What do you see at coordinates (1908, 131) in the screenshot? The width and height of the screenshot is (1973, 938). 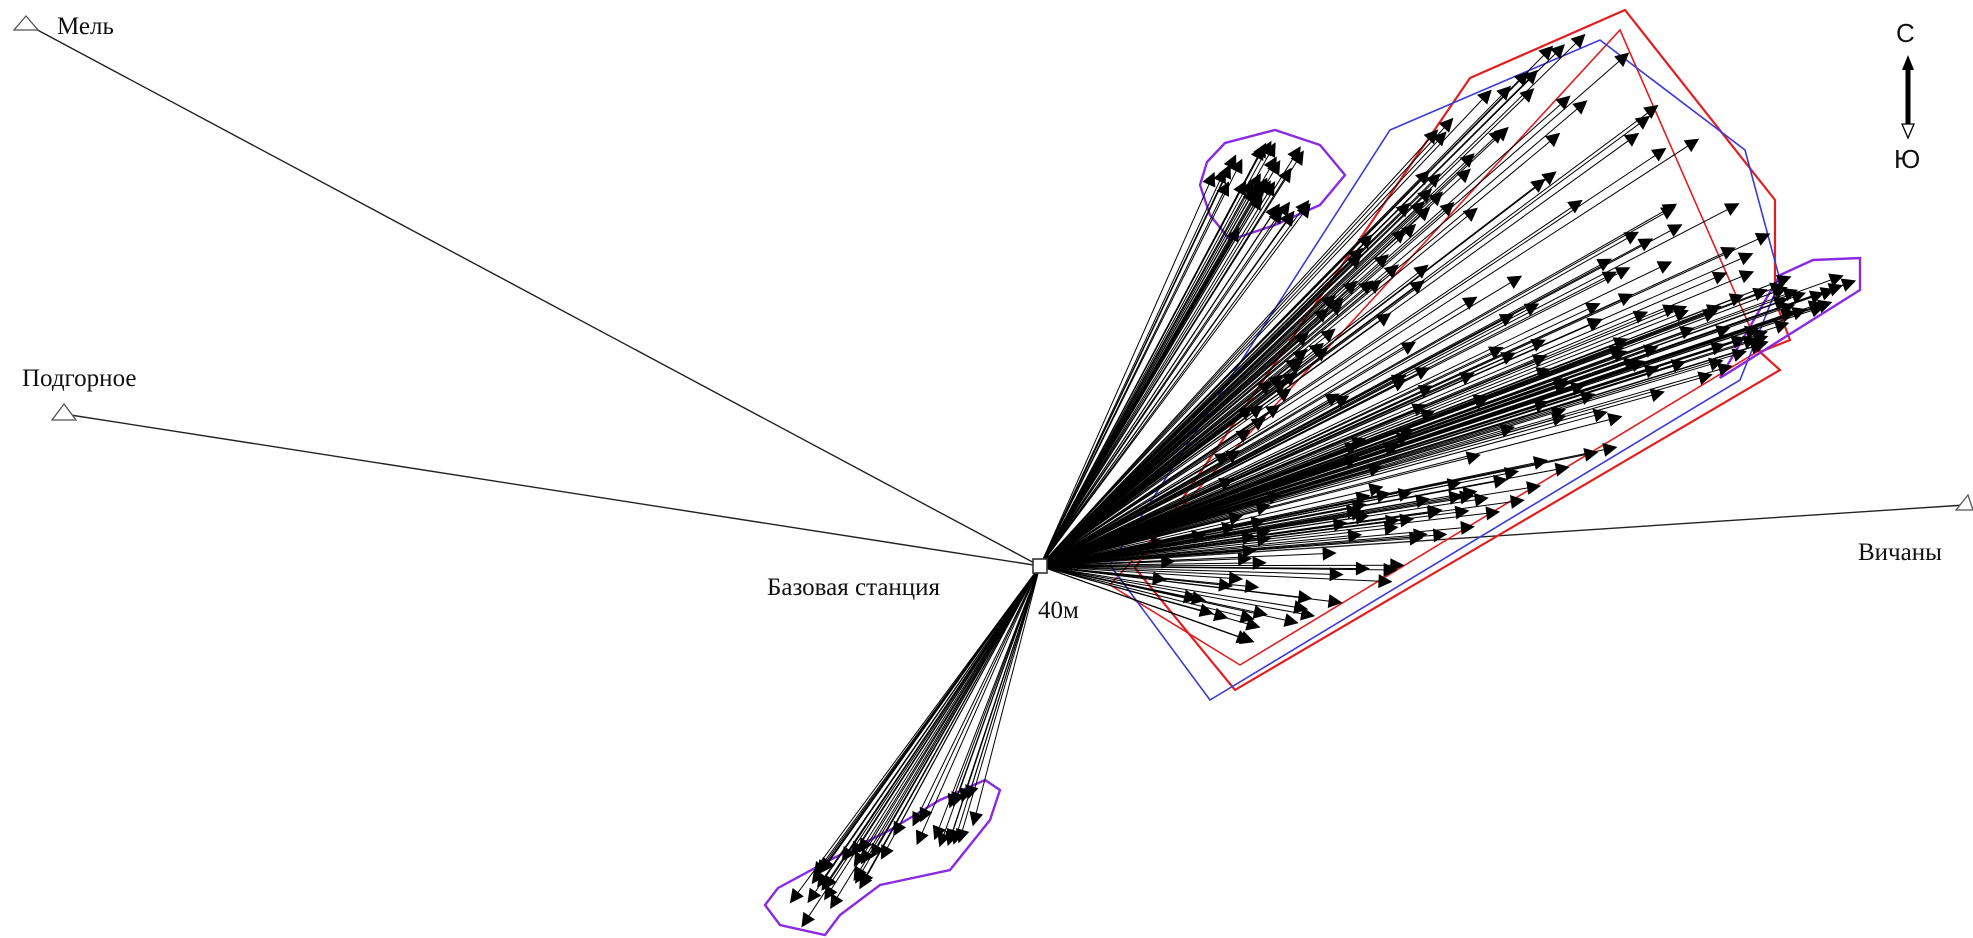 I see `north-arrow-tail` at bounding box center [1908, 131].